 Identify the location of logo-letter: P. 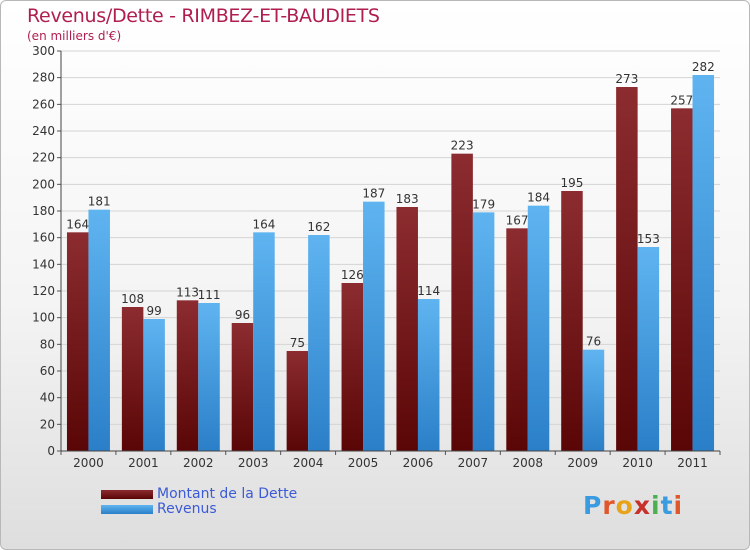
(593, 505).